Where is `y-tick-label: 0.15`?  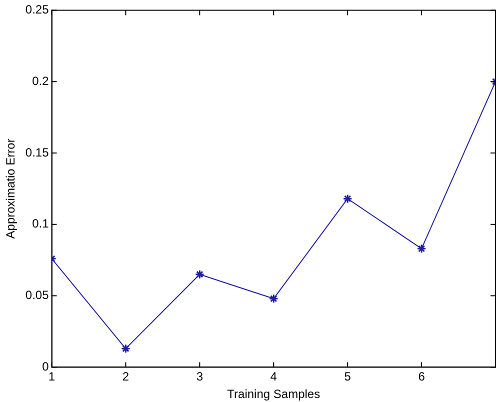
y-tick-label: 0.15 is located at coordinates (37, 152).